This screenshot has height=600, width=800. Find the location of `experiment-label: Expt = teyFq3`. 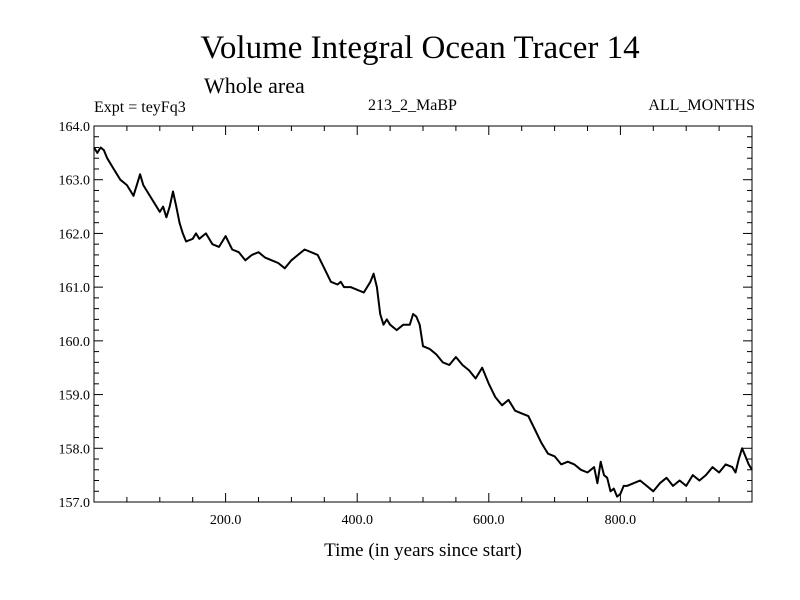

experiment-label: Expt = teyFq3 is located at coordinates (140, 107).